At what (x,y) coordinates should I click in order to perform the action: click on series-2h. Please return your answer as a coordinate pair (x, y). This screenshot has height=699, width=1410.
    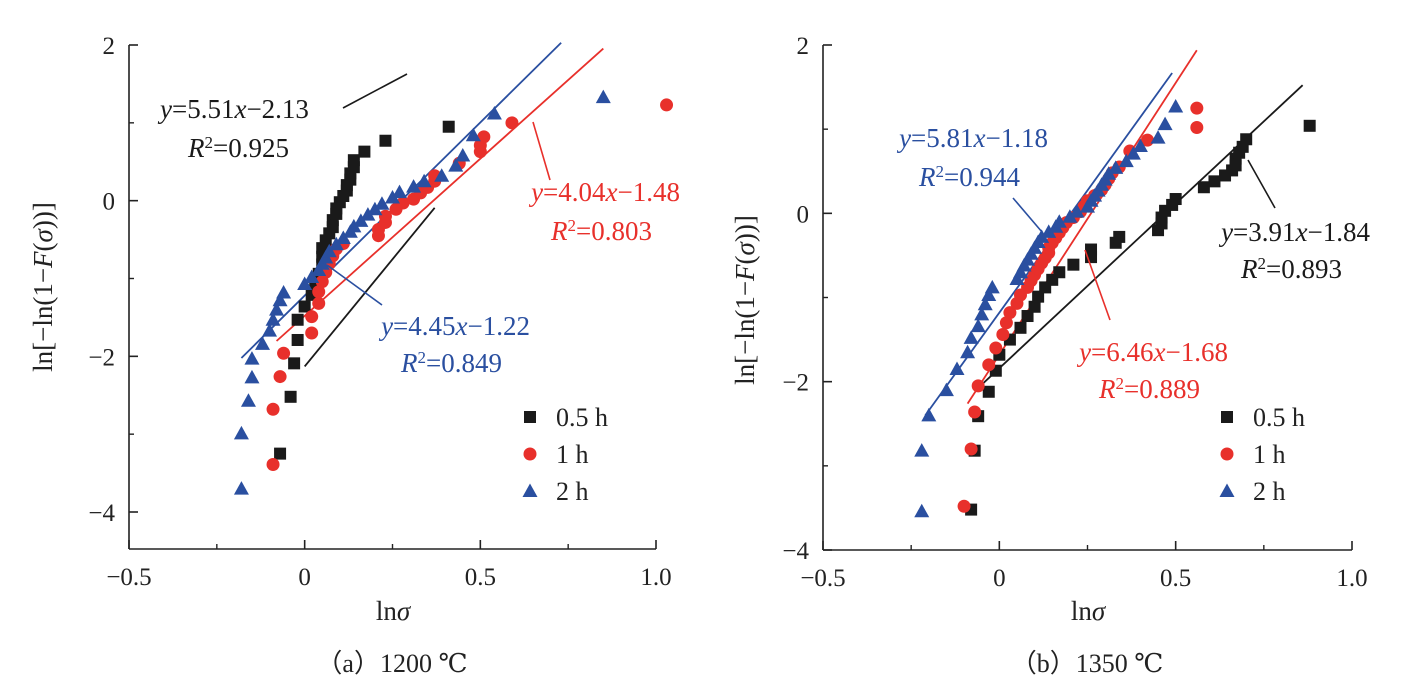
    Looking at the image, I should click on (1049, 308).